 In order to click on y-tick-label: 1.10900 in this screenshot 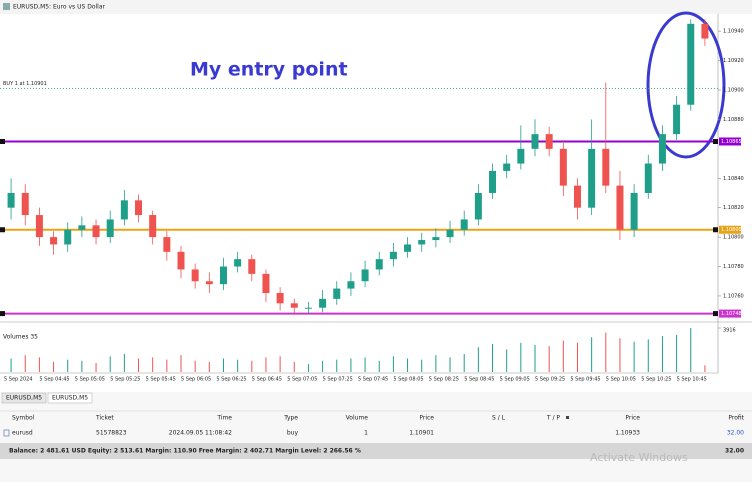, I will do `click(733, 91)`.